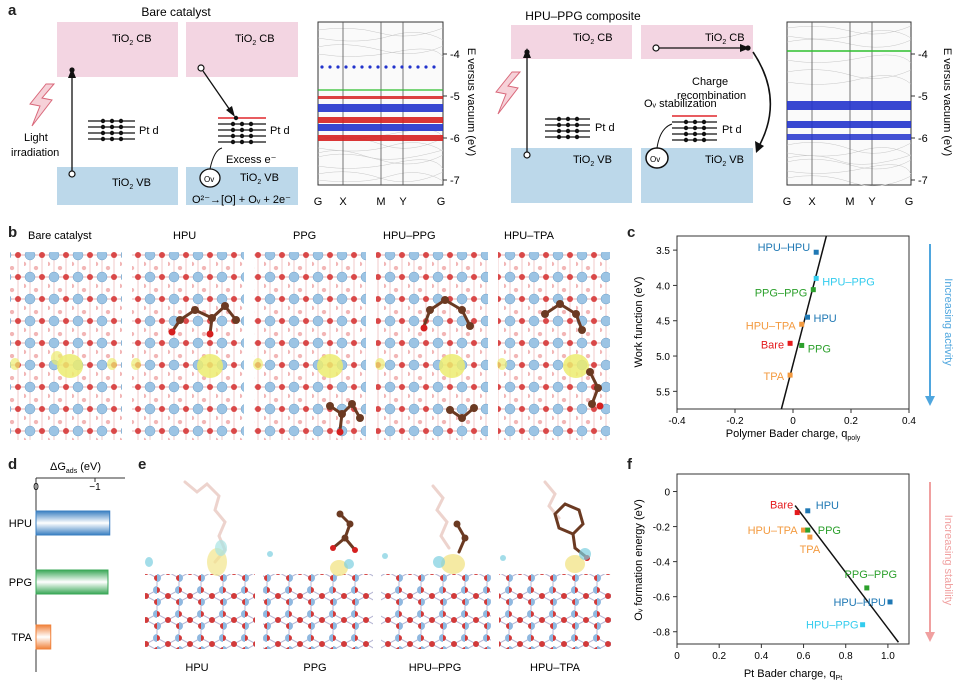 The image size is (960, 687). I want to click on e-structure-hpu-ppg, so click(436, 566).